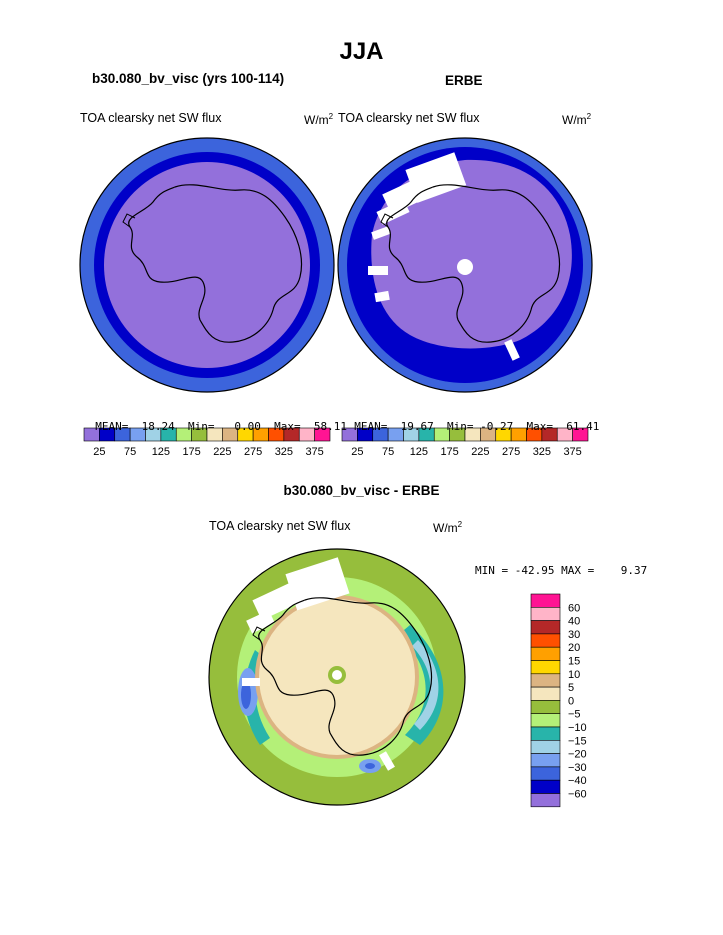  I want to click on panel2-max-label: Max=, so click(540, 426).